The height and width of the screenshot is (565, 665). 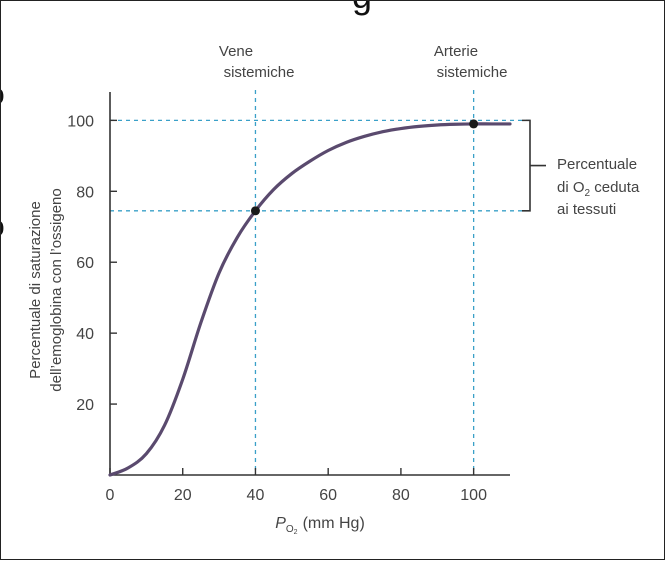 I want to click on bracket-label-line2-pre: di O, so click(x=571, y=187).